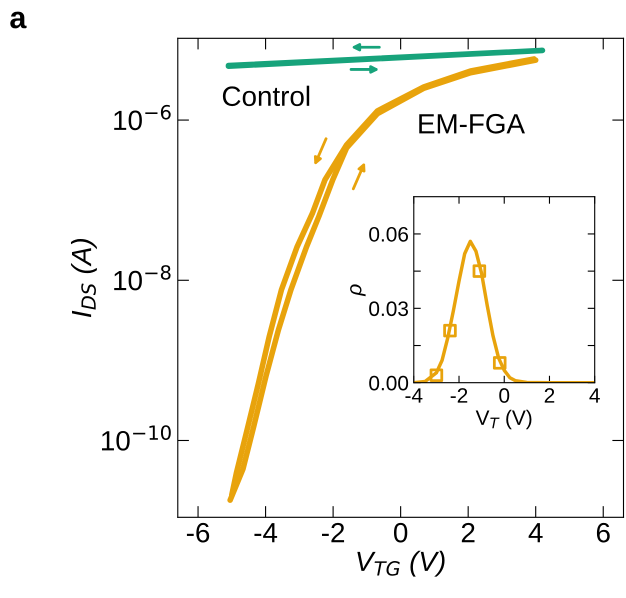 This screenshot has height=598, width=626. Describe the element at coordinates (266, 96) in the screenshot. I see `series-label: Control` at that location.